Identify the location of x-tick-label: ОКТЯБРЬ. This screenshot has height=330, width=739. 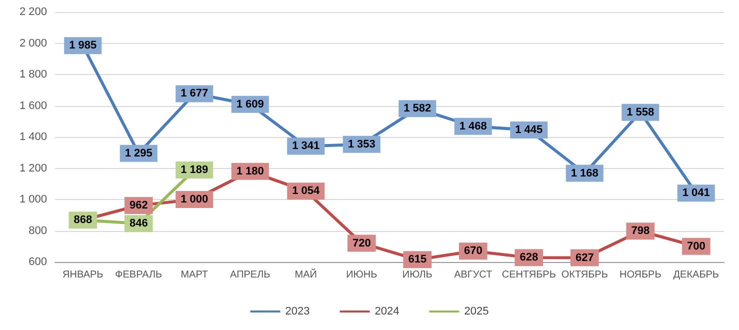
(584, 275).